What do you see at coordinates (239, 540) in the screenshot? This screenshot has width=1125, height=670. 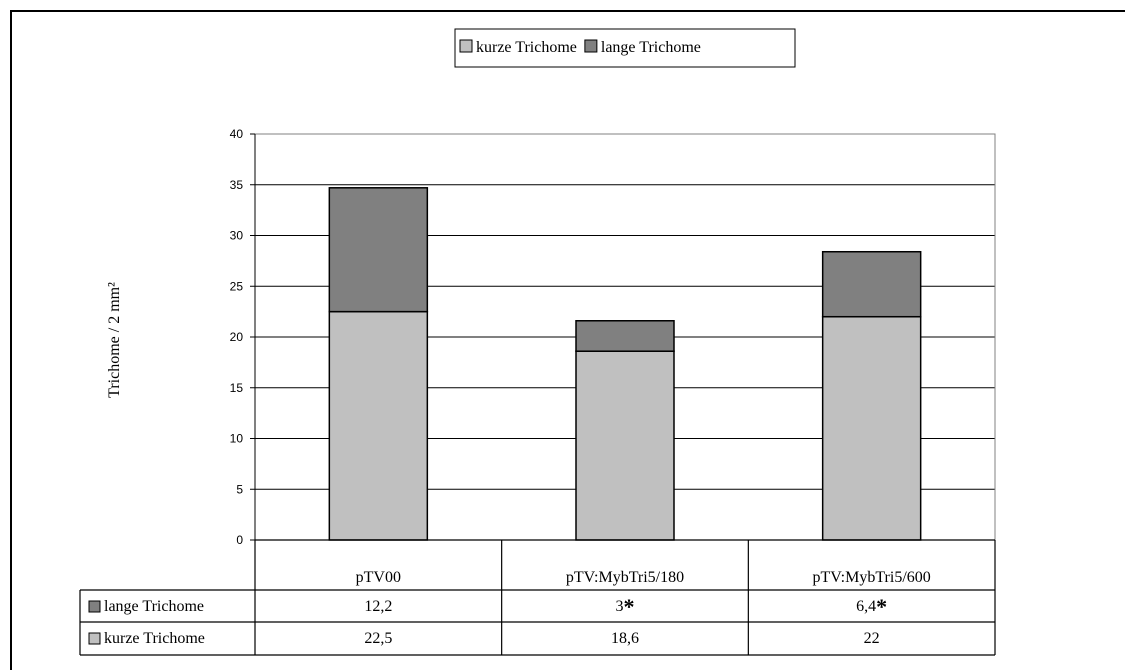 I see `y-tick-label-0: 0` at bounding box center [239, 540].